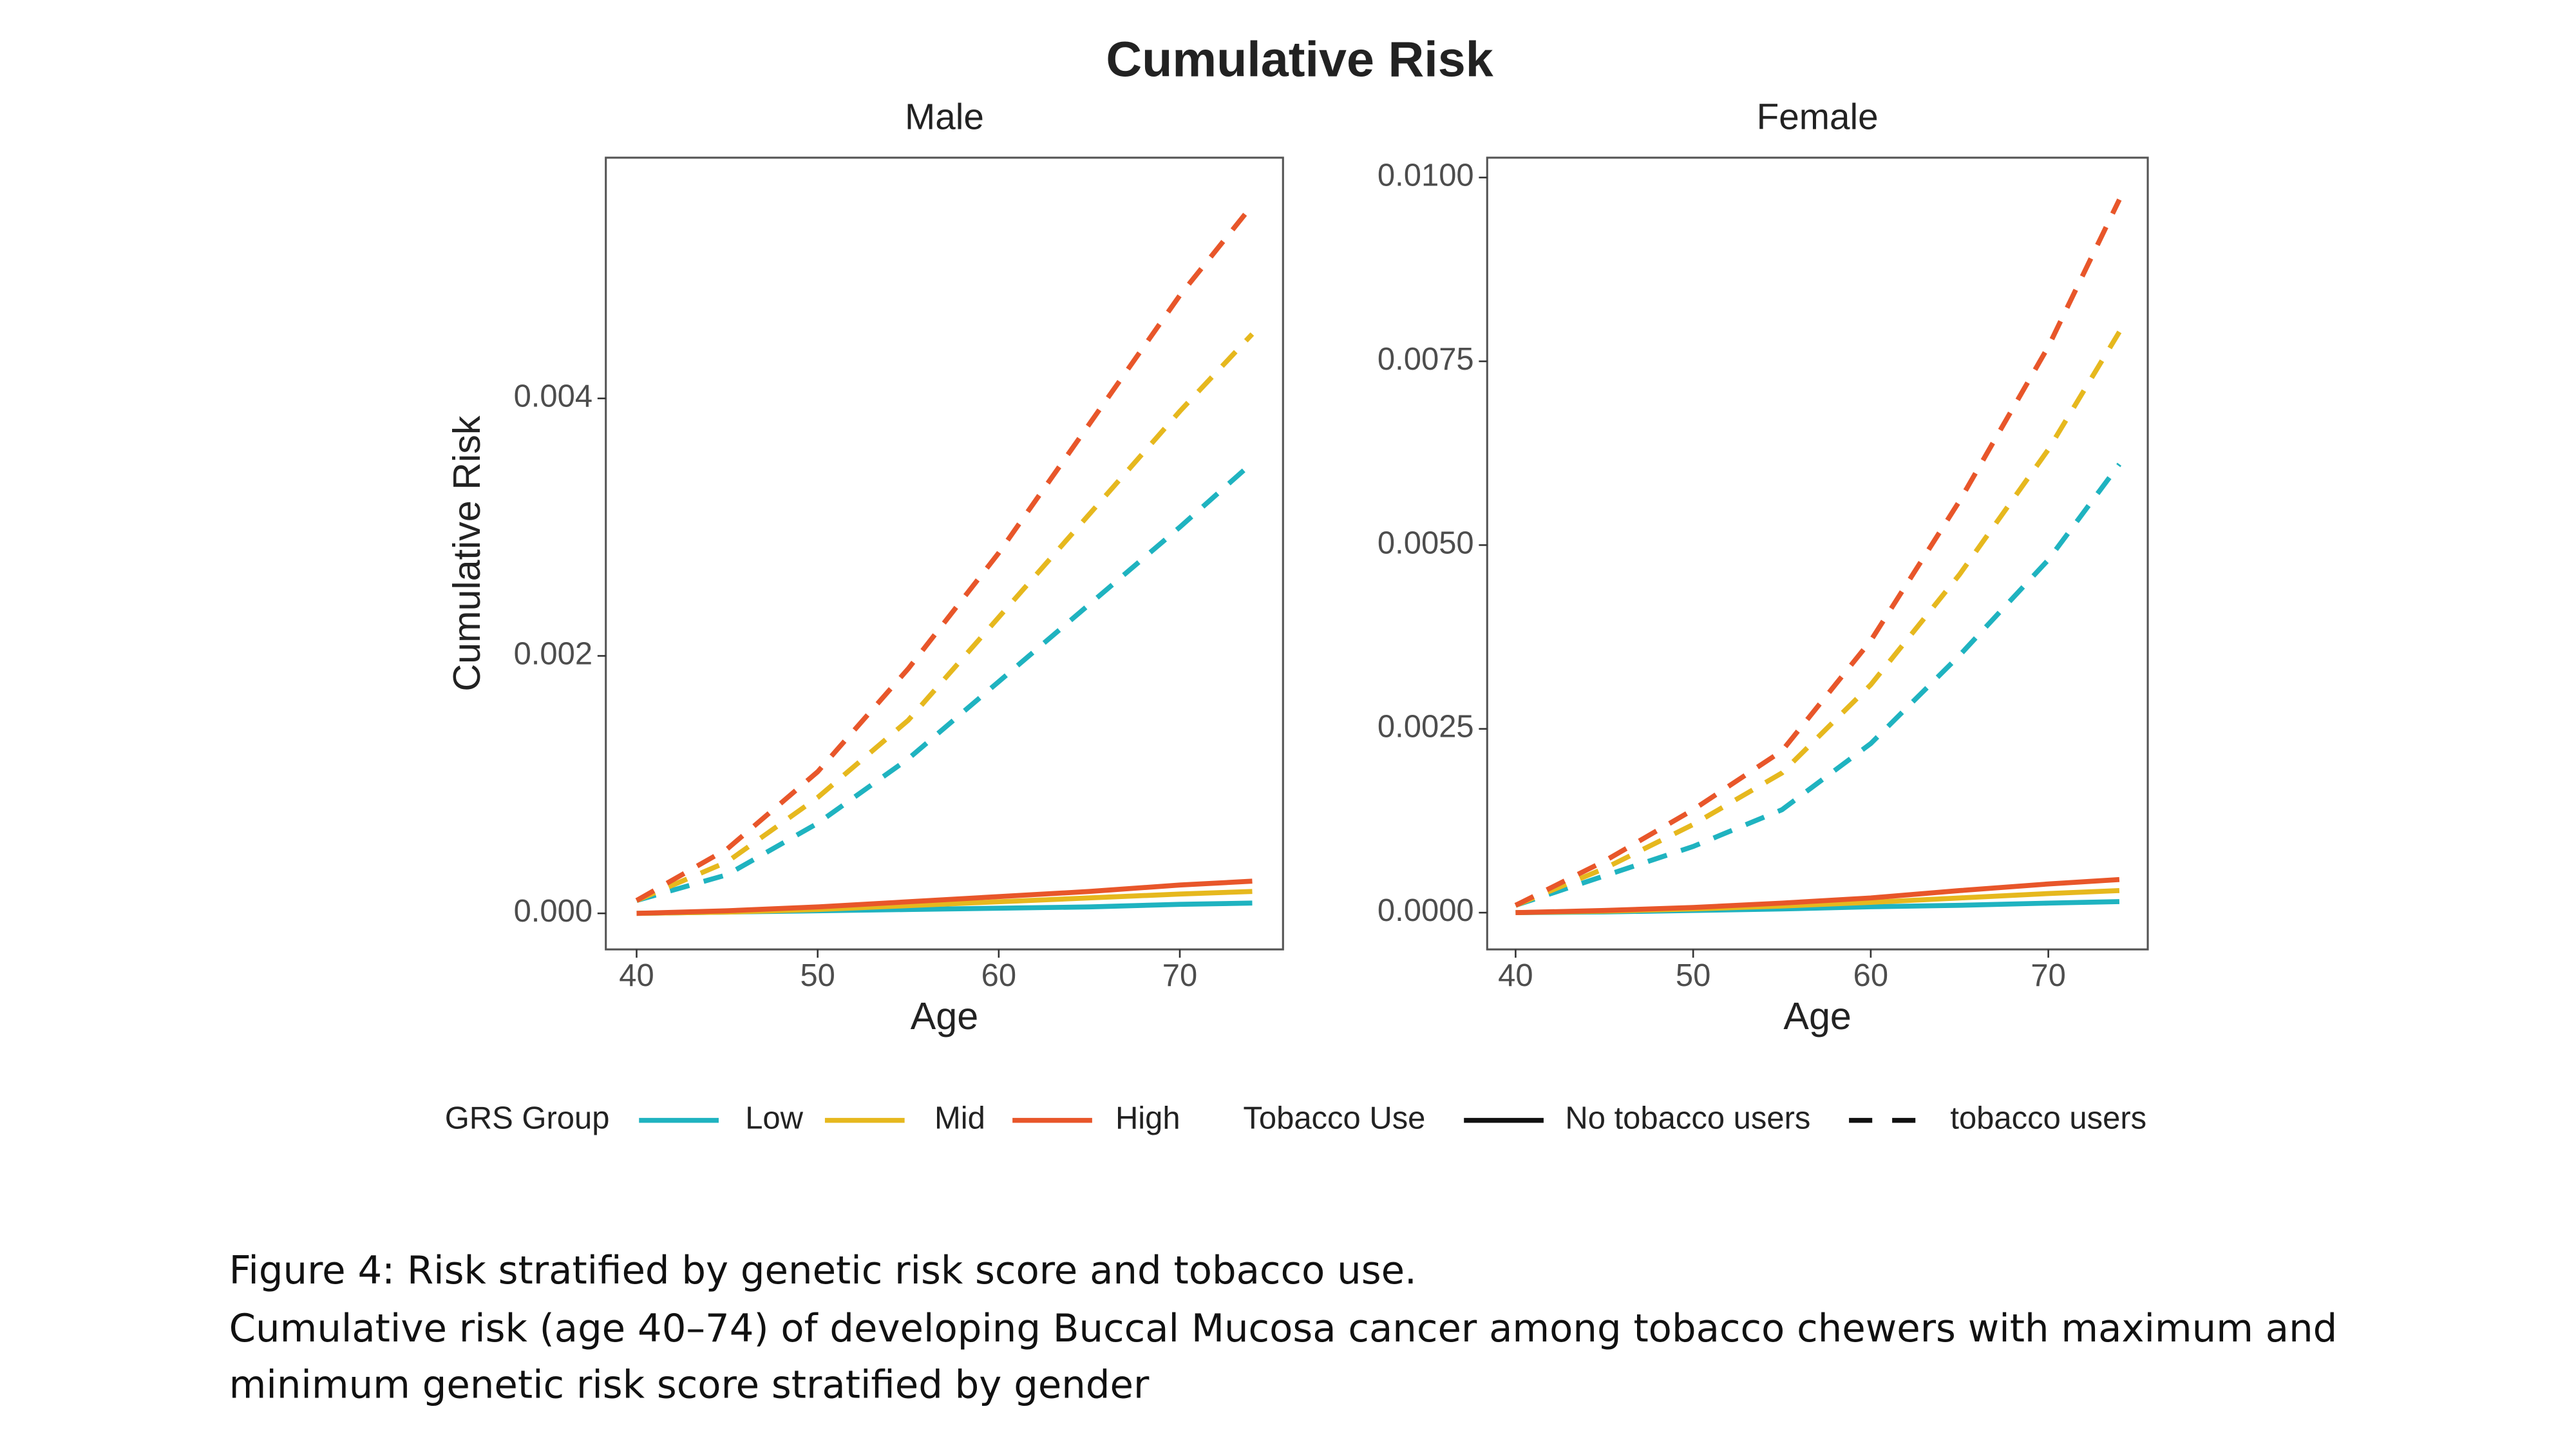 The width and height of the screenshot is (2576, 1449). I want to click on y-tick-label: 0.000, so click(554, 911).